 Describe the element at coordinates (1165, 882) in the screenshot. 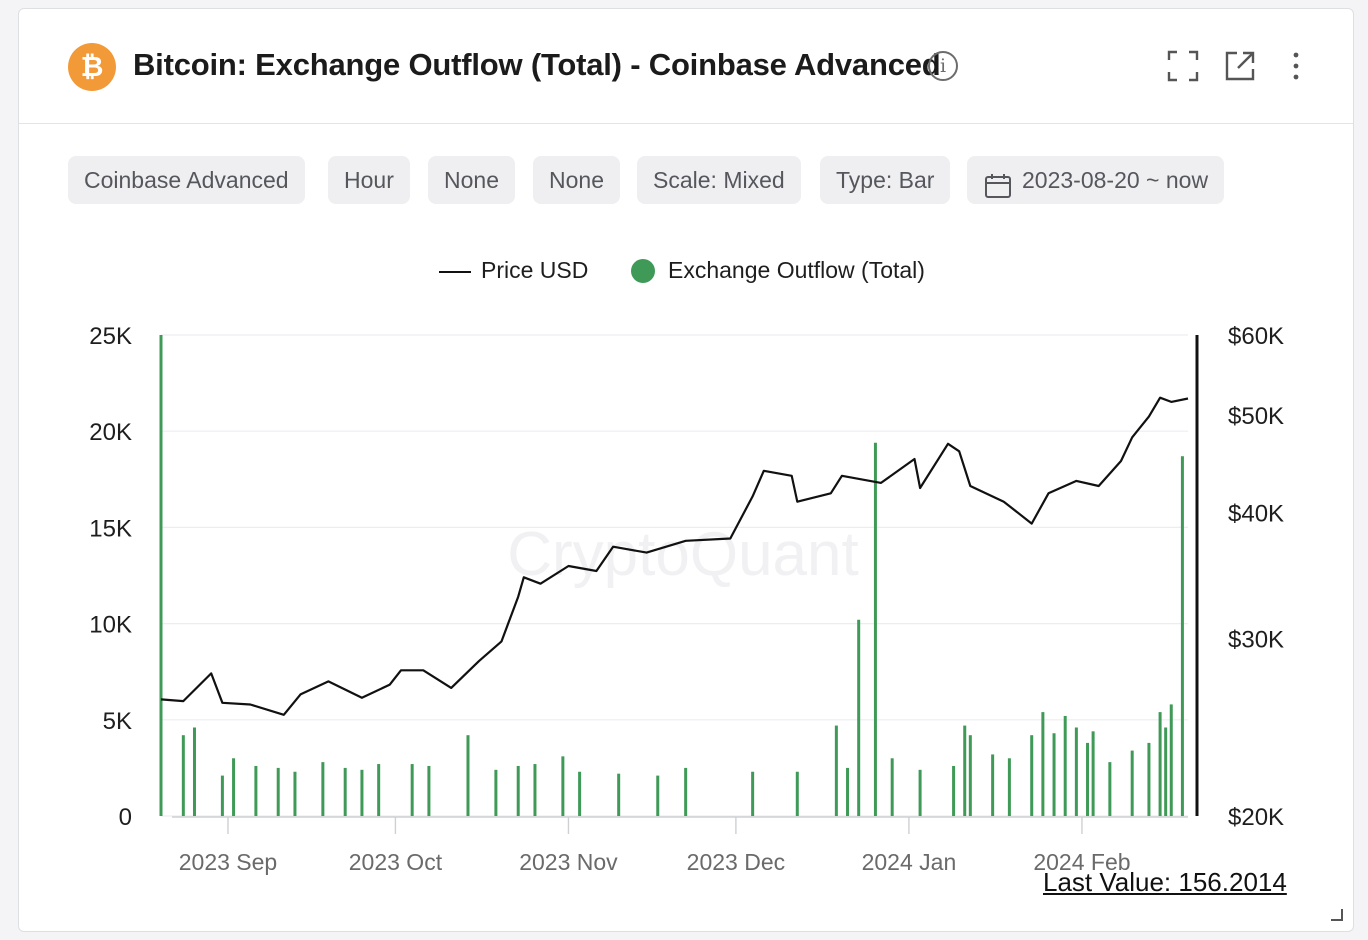

I see `last-value-link: Last Value: 156.2014` at that location.